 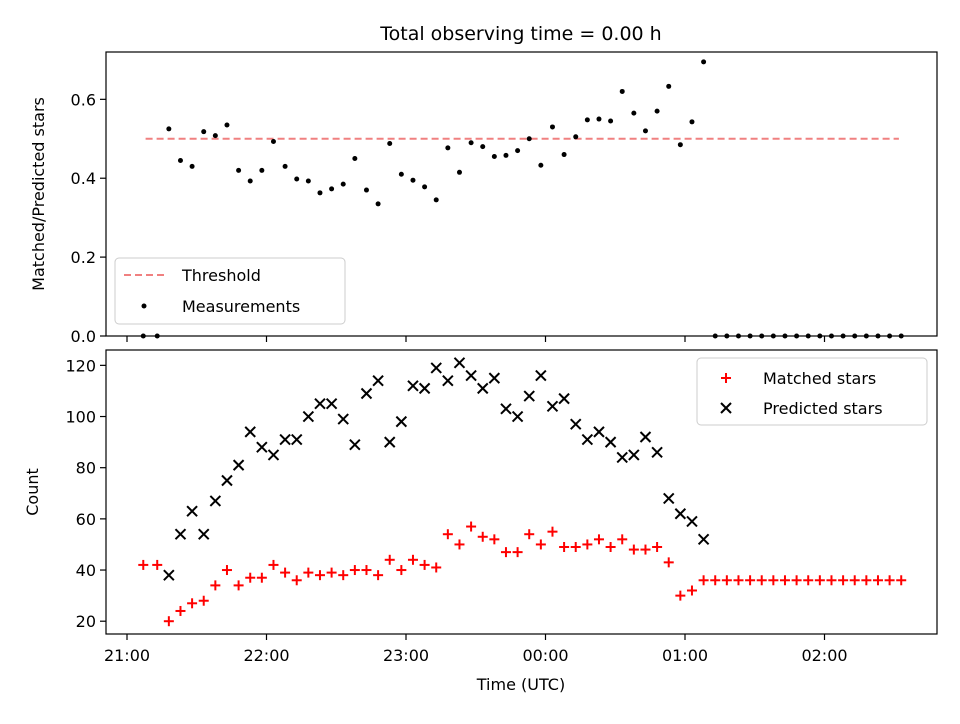 I want to click on predicted-legend-swatch, so click(x=726, y=408).